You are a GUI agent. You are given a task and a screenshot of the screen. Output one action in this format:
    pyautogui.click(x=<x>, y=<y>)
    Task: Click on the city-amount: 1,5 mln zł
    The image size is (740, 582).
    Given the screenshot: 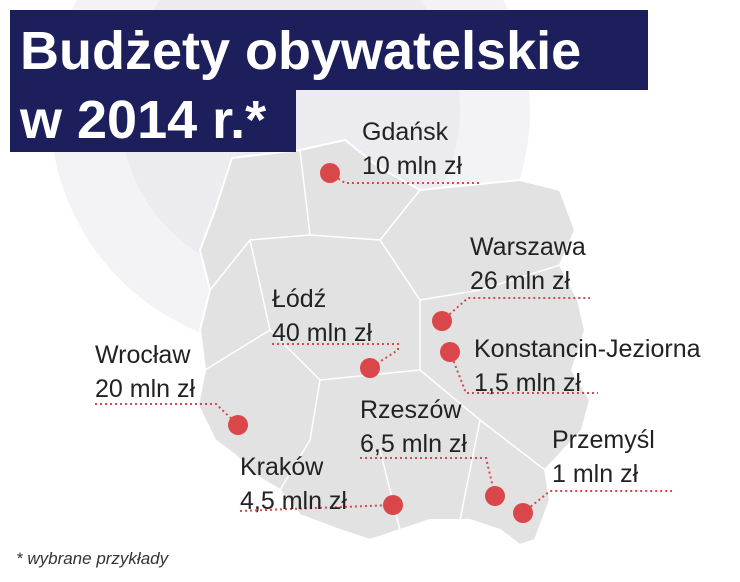 What is the action you would take?
    pyautogui.click(x=527, y=383)
    